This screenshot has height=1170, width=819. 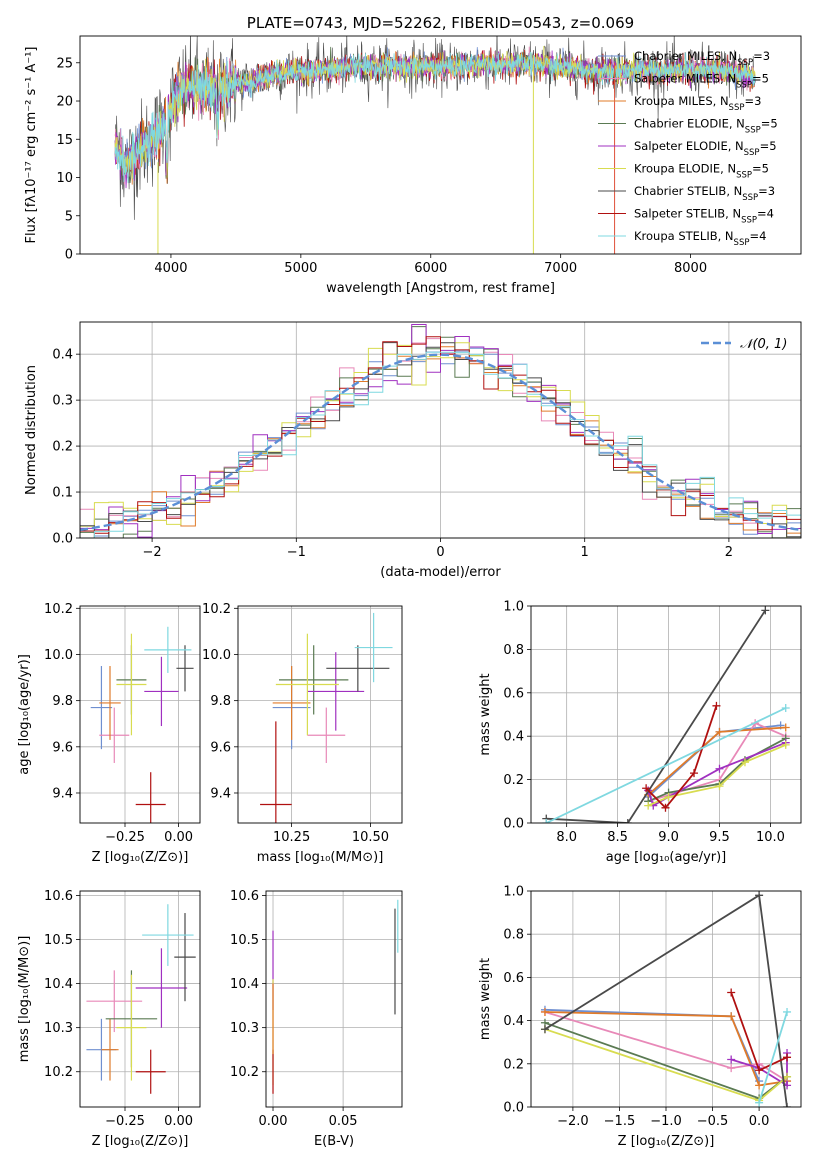 What do you see at coordinates (668, 837) in the screenshot?
I see `x-tick-label: 9.0` at bounding box center [668, 837].